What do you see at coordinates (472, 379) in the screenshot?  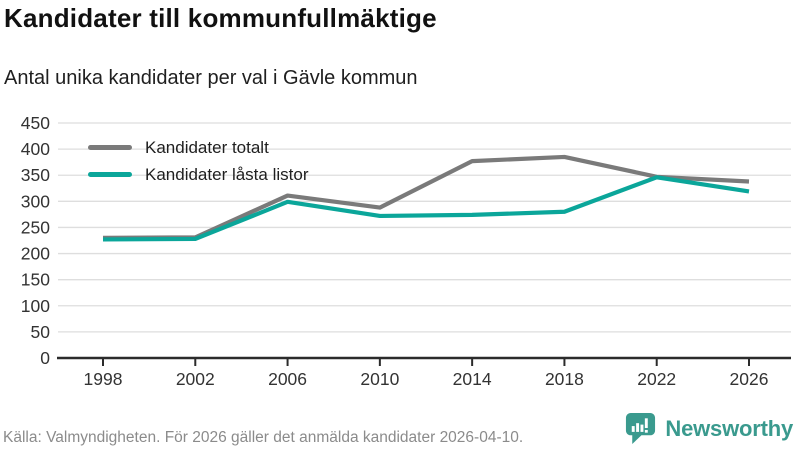 I see `svg-text: 2014` at bounding box center [472, 379].